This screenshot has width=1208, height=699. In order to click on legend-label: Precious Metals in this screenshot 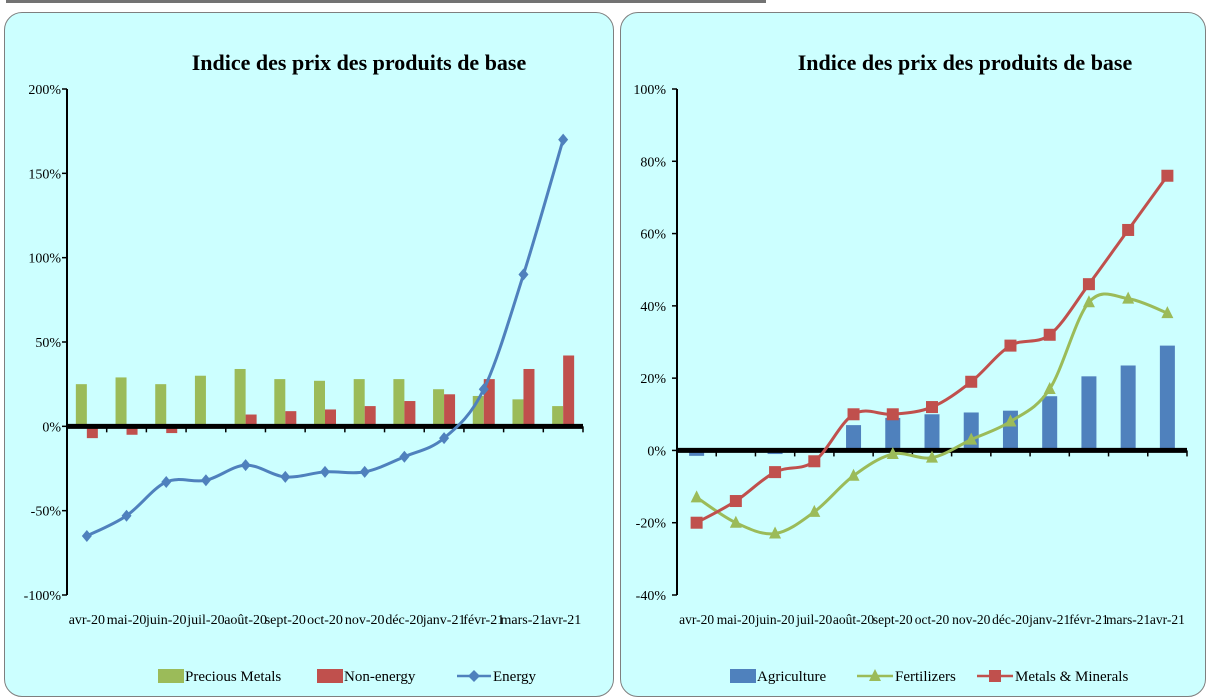, I will do `click(233, 677)`.